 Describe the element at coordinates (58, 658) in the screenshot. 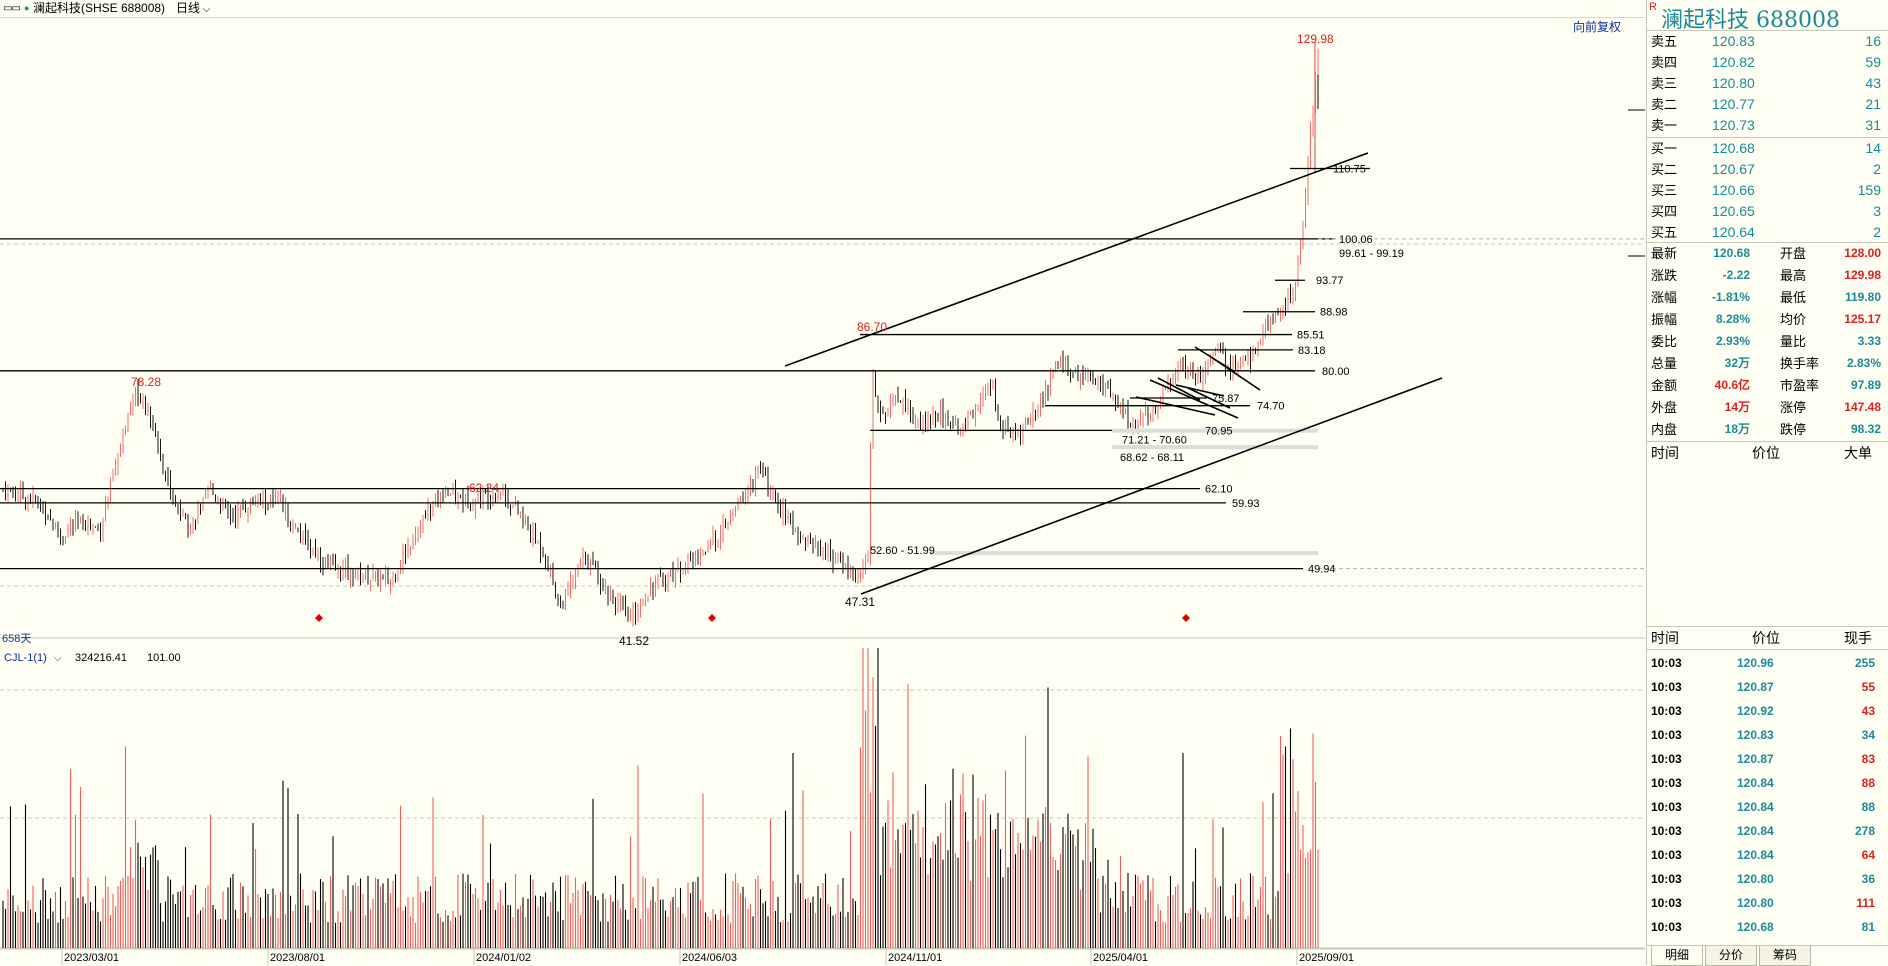

I see `chevron-down-icon: ⌵` at that location.